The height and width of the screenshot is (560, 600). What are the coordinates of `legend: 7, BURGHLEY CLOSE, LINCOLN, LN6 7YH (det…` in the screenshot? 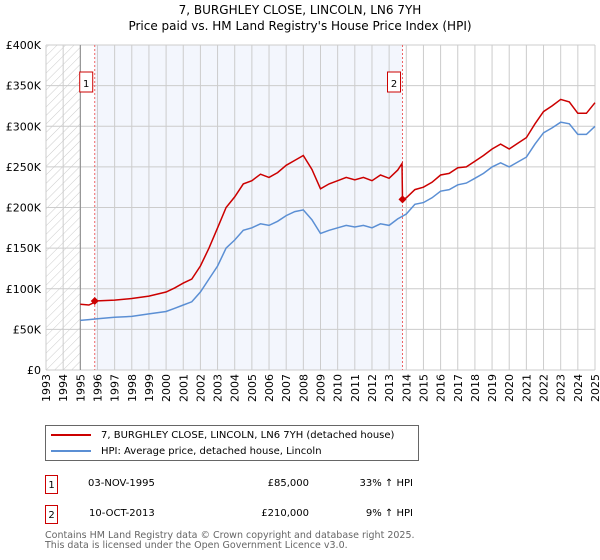 It's located at (232, 443).